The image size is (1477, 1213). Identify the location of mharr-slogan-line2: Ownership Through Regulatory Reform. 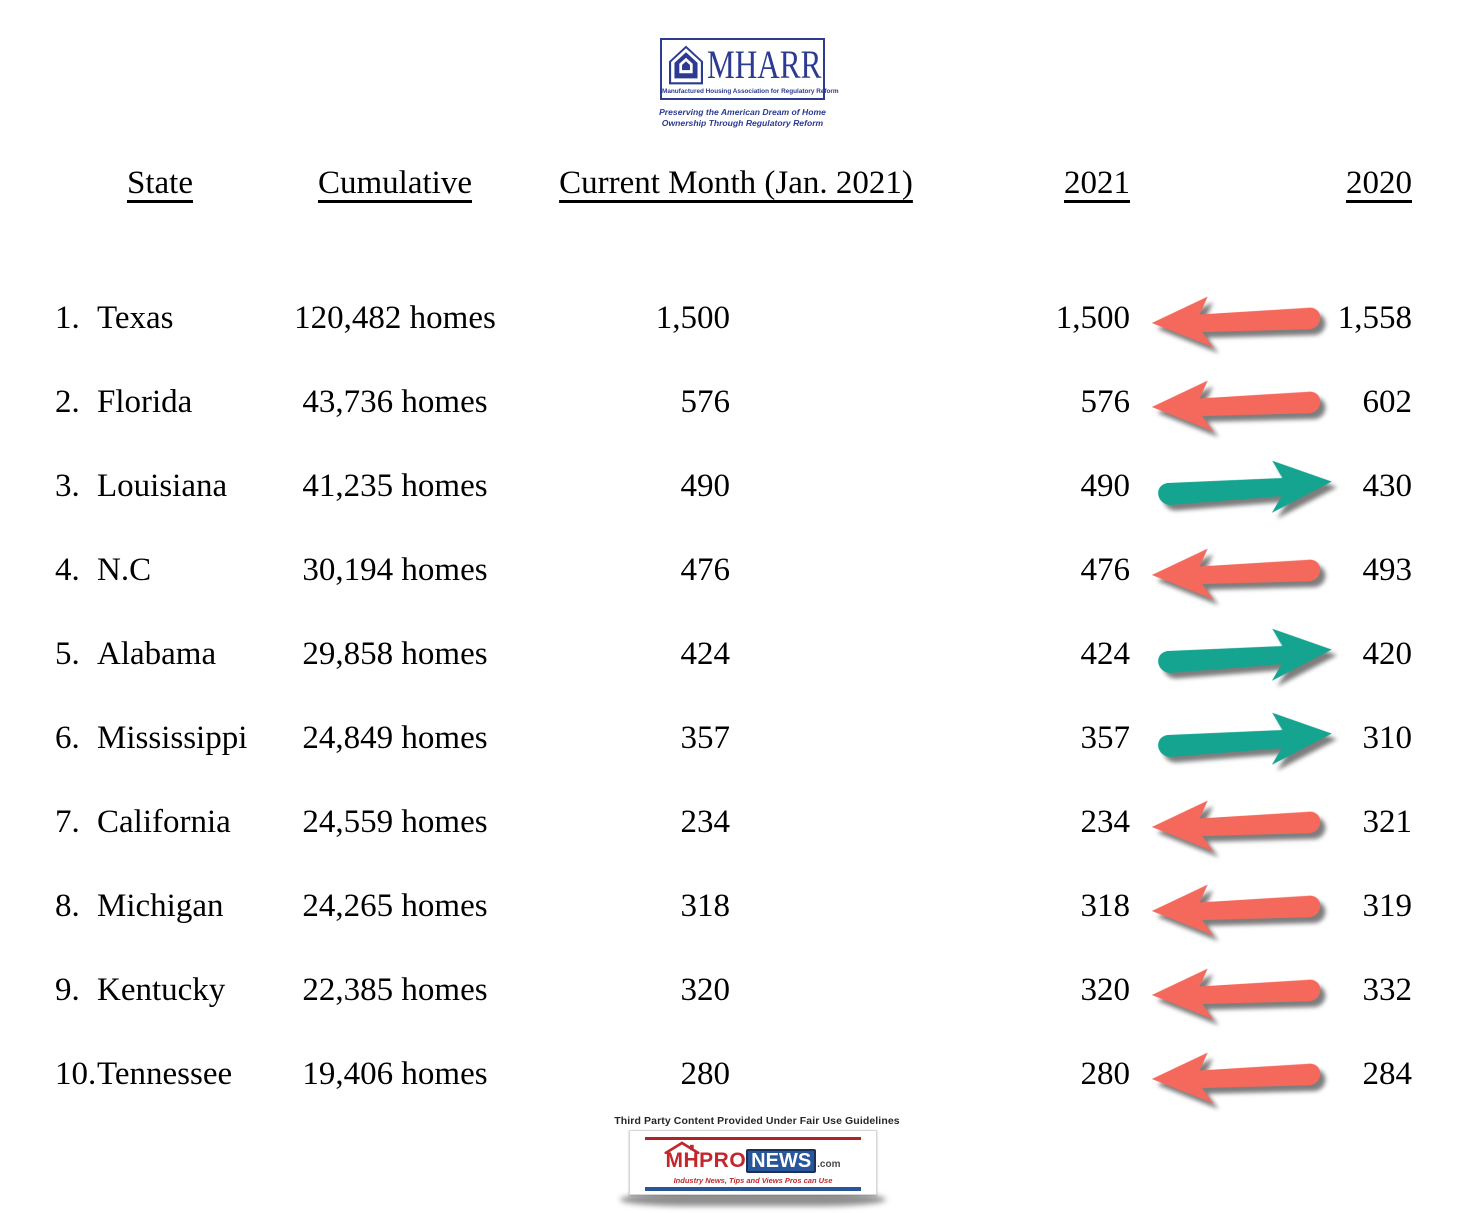
(742, 123).